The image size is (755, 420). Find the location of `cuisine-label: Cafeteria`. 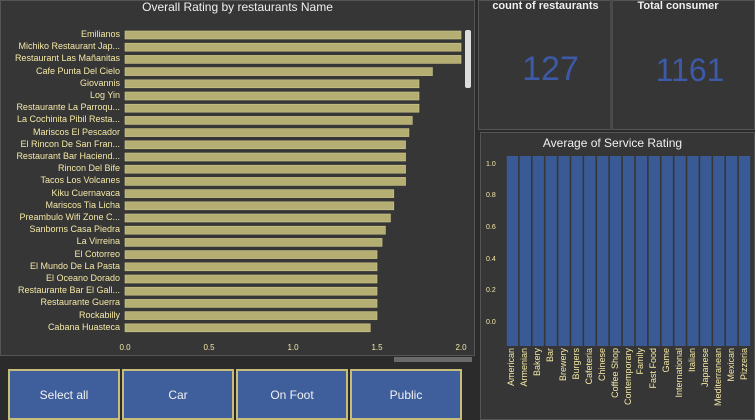

cuisine-label: Cafeteria is located at coordinates (588, 366).